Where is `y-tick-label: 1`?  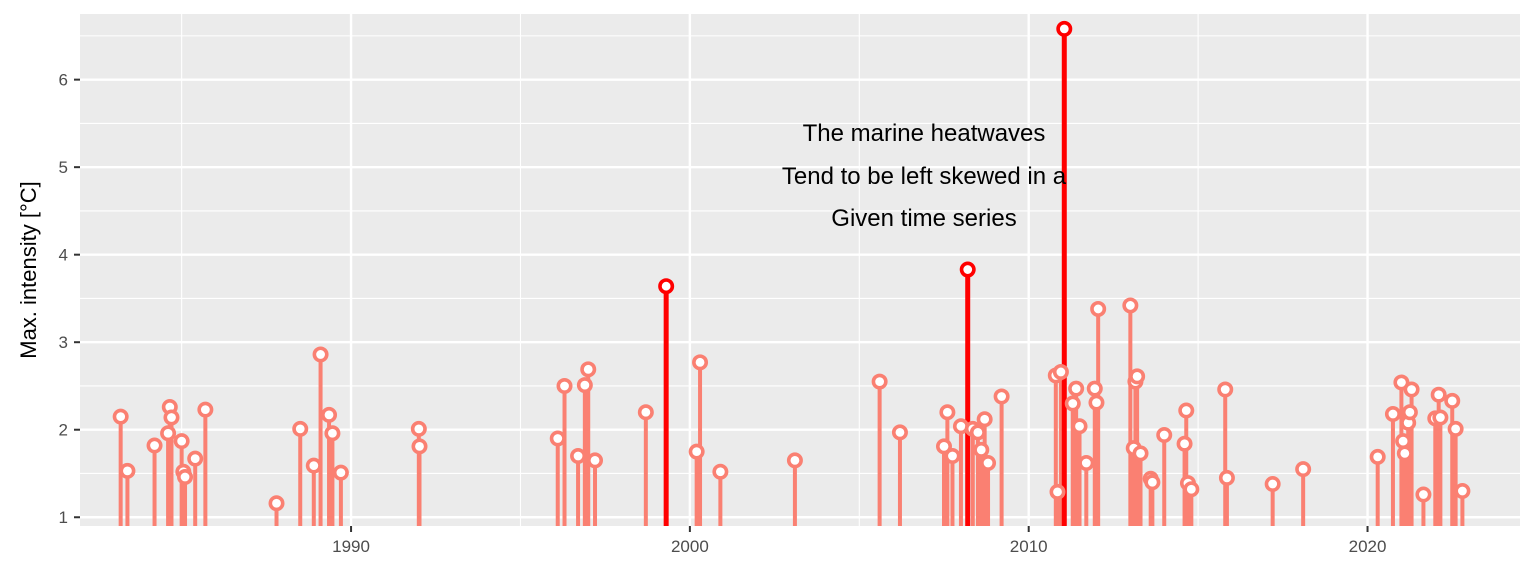
y-tick-label: 1 is located at coordinates (63, 517).